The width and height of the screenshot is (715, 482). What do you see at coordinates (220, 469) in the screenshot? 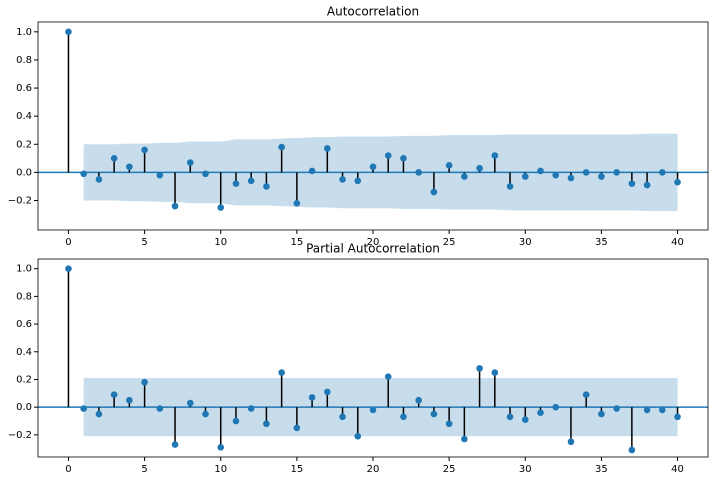
I see `x-tick-label: 10` at bounding box center [220, 469].